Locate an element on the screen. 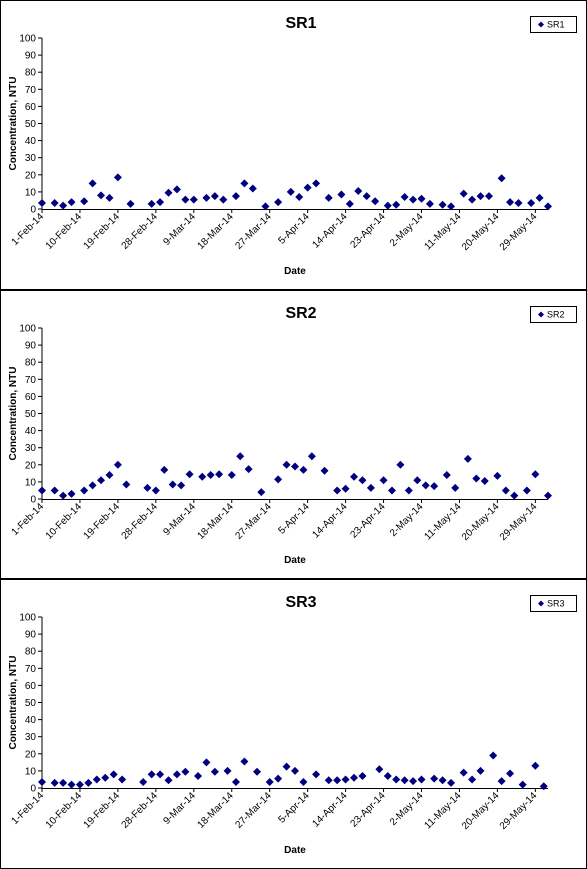 The width and height of the screenshot is (587, 869). legend: SR3 is located at coordinates (553, 603).